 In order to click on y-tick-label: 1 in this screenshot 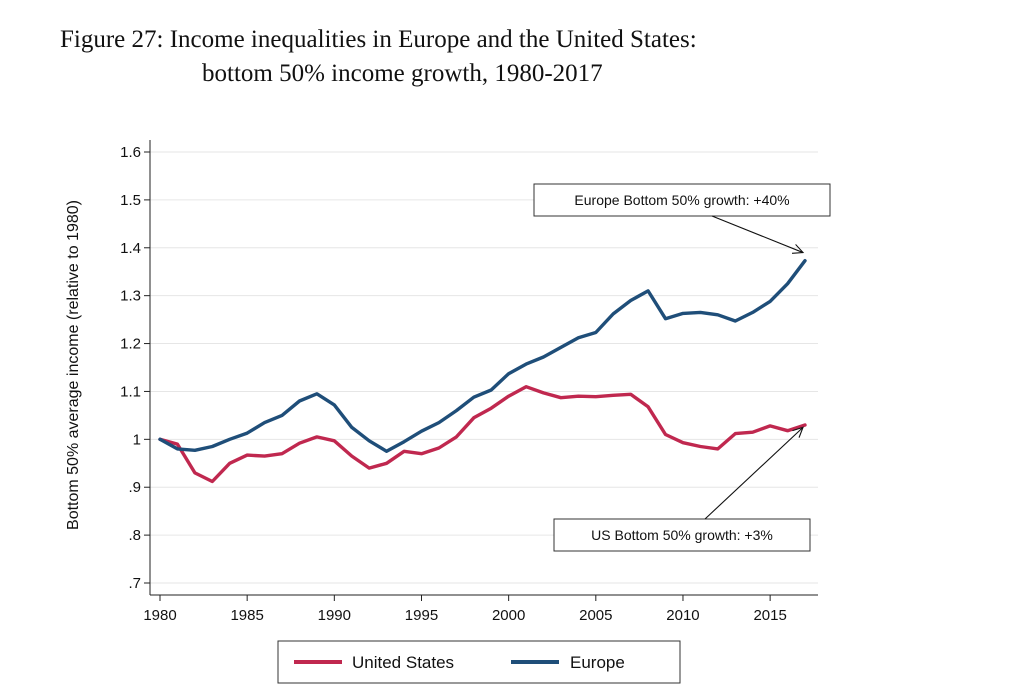, I will do `click(137, 439)`.